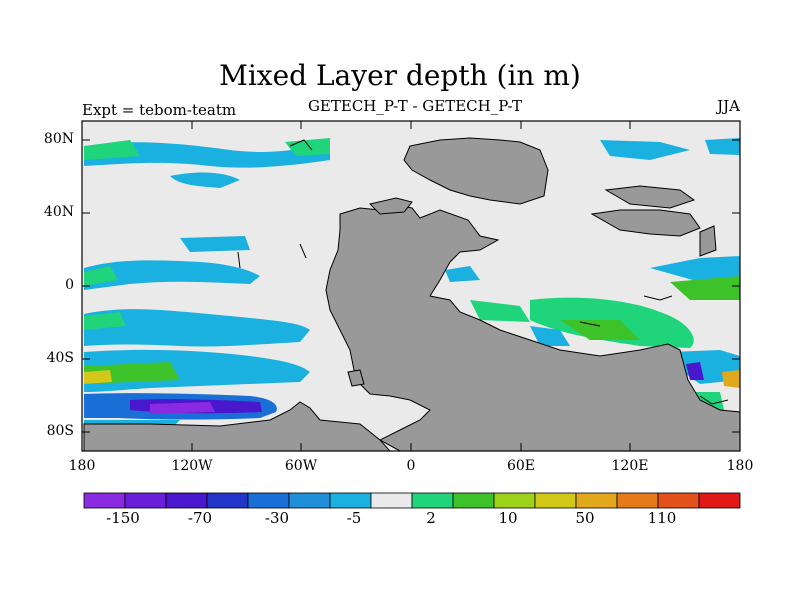 This screenshot has height=600, width=800. What do you see at coordinates (69, 285) in the screenshot?
I see `lat-label-0: 0` at bounding box center [69, 285].